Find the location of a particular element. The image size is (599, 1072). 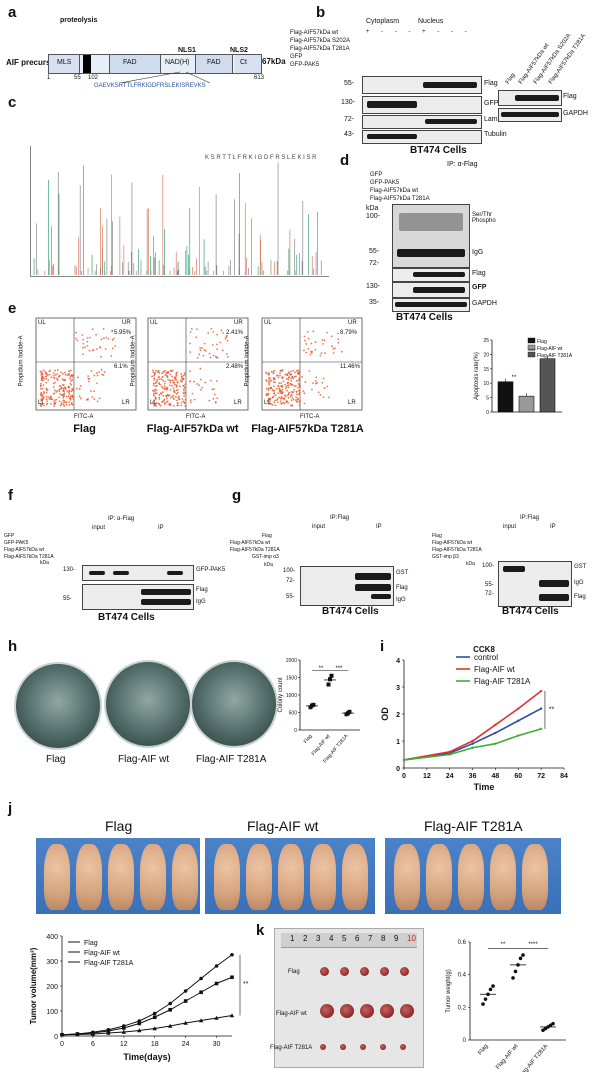

f-blot-flag-igg is located at coordinates (138, 597).